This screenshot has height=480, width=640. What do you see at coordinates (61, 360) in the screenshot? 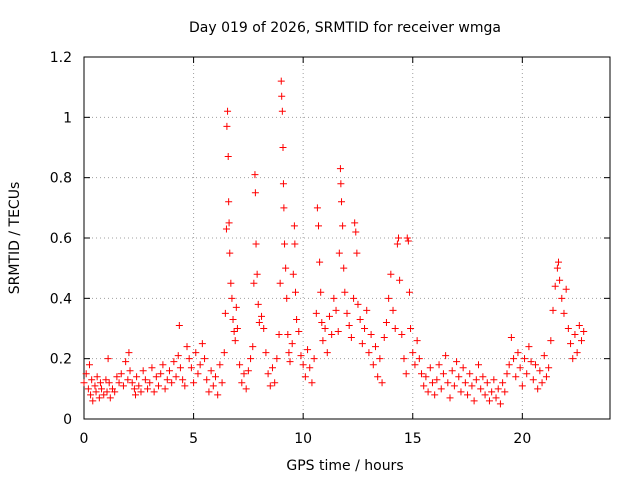
I see `y-tick-label: 0.2` at bounding box center [61, 360].